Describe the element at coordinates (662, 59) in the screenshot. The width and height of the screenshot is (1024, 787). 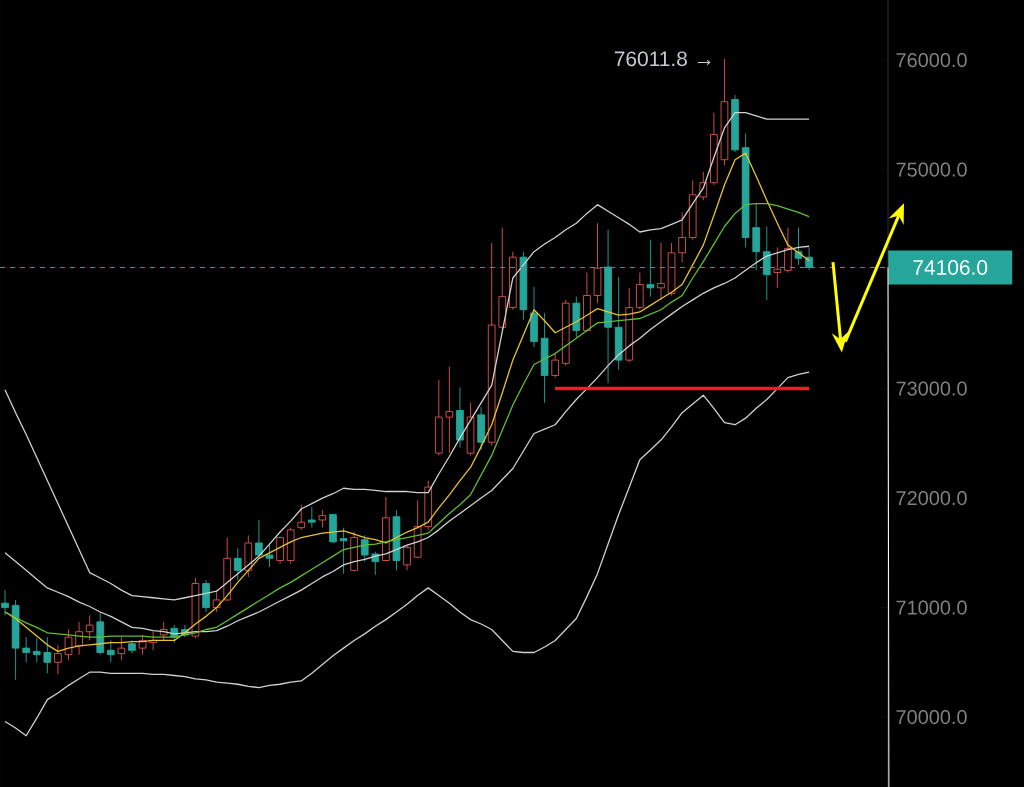
I see `annotation: 76011.8 →` at that location.